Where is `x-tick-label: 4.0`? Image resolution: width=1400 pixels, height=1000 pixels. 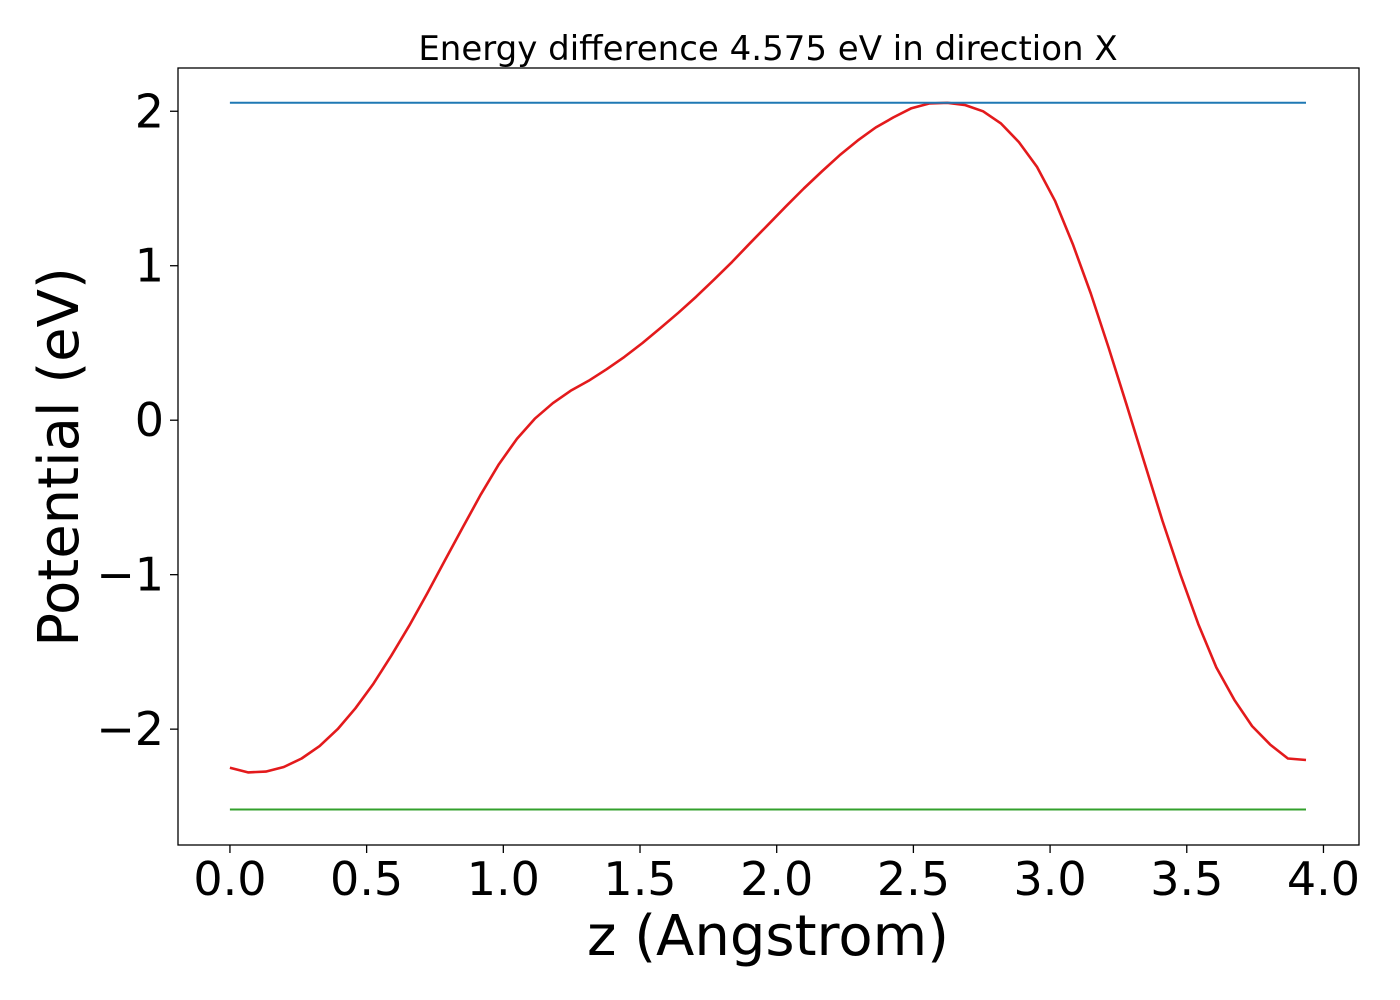 x-tick-label: 4.0 is located at coordinates (1323, 879).